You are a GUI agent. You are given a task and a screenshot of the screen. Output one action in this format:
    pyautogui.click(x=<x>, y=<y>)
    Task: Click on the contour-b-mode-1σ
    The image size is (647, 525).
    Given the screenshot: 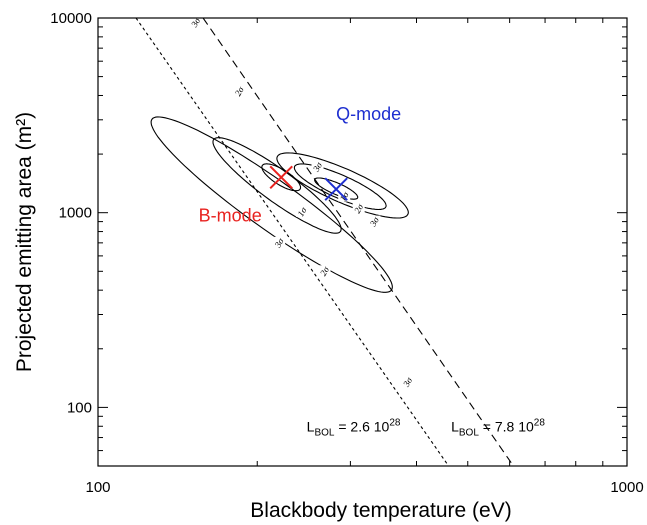 What is the action you would take?
    pyautogui.click(x=281, y=177)
    